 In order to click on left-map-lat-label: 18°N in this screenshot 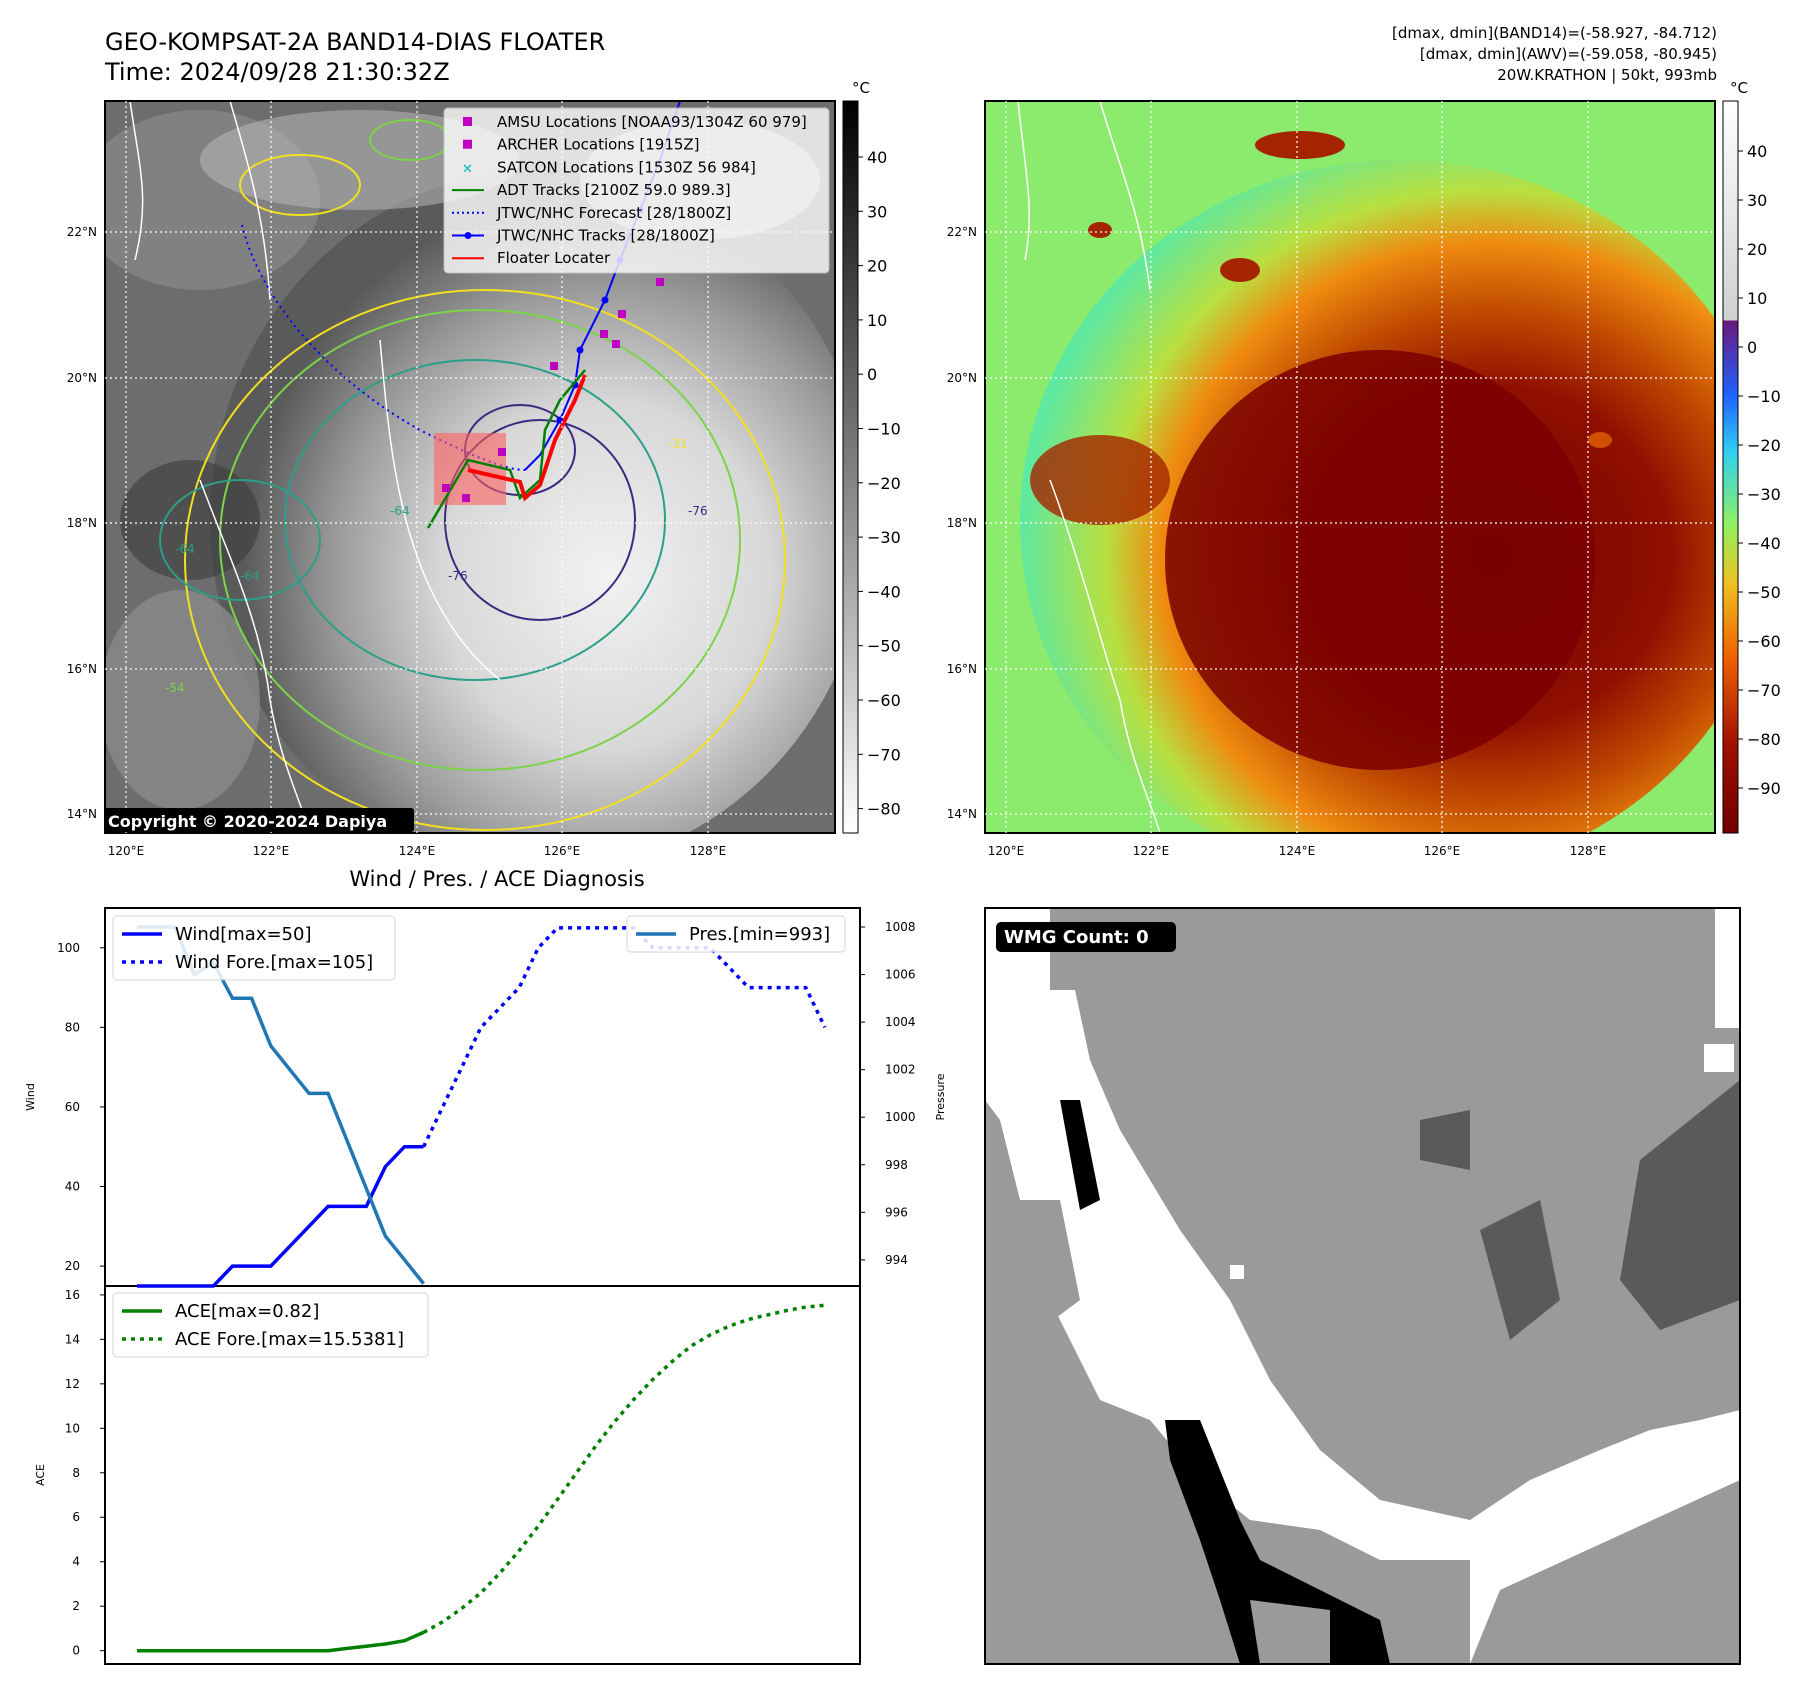, I will do `click(82, 523)`.